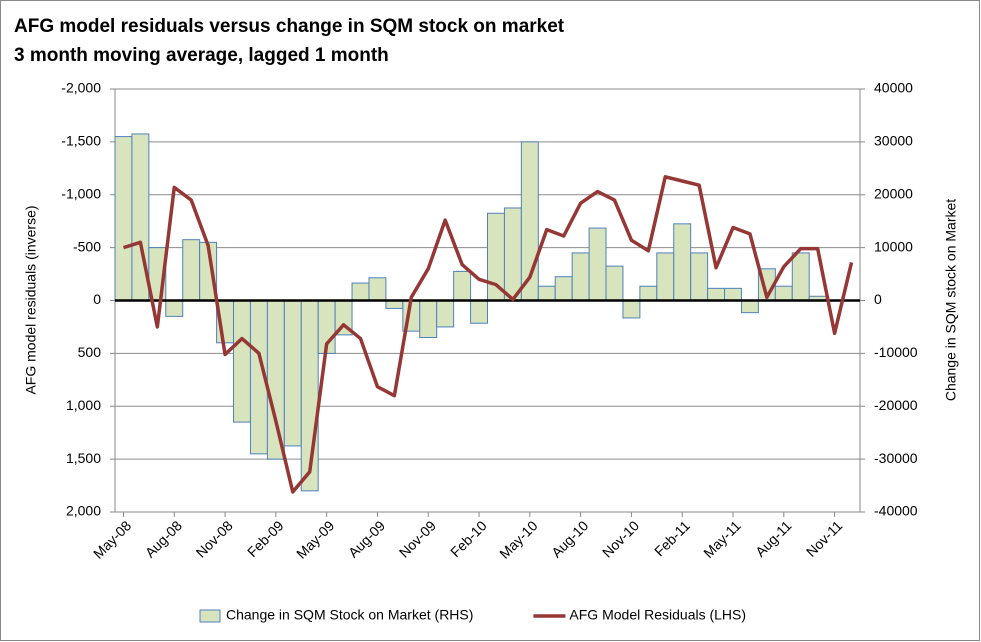 The width and height of the screenshot is (981, 642). Describe the element at coordinates (896, 458) in the screenshot. I see `y2-tick-label: -30000` at that location.